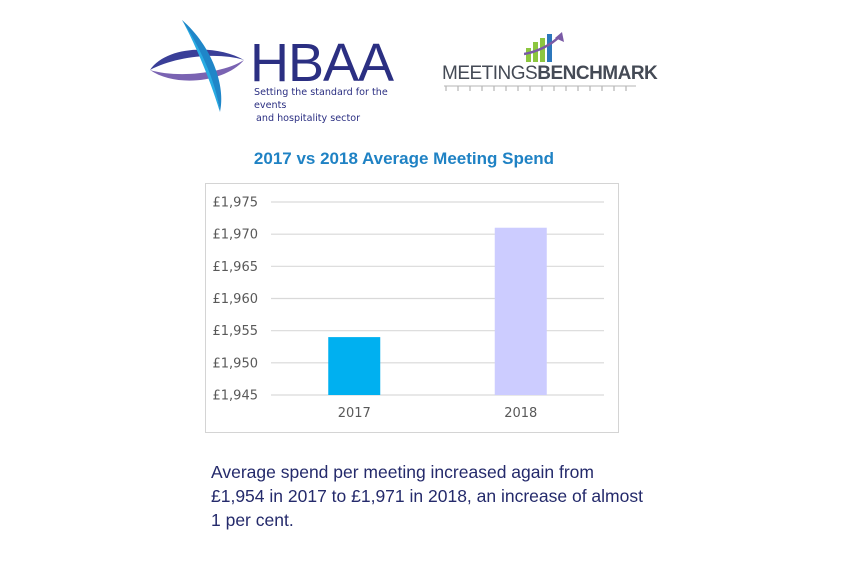 This screenshot has width=850, height=567. I want to click on y-tick-label: £1,975, so click(236, 203).